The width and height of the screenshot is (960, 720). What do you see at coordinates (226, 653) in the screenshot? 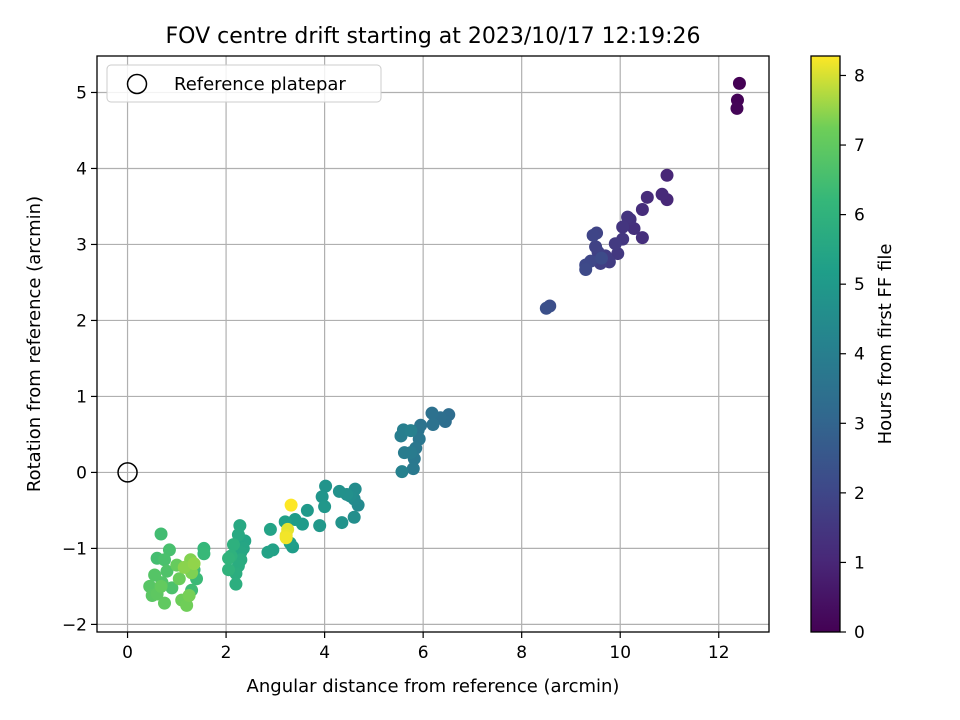
I see `x-tick-label: 2` at bounding box center [226, 653].